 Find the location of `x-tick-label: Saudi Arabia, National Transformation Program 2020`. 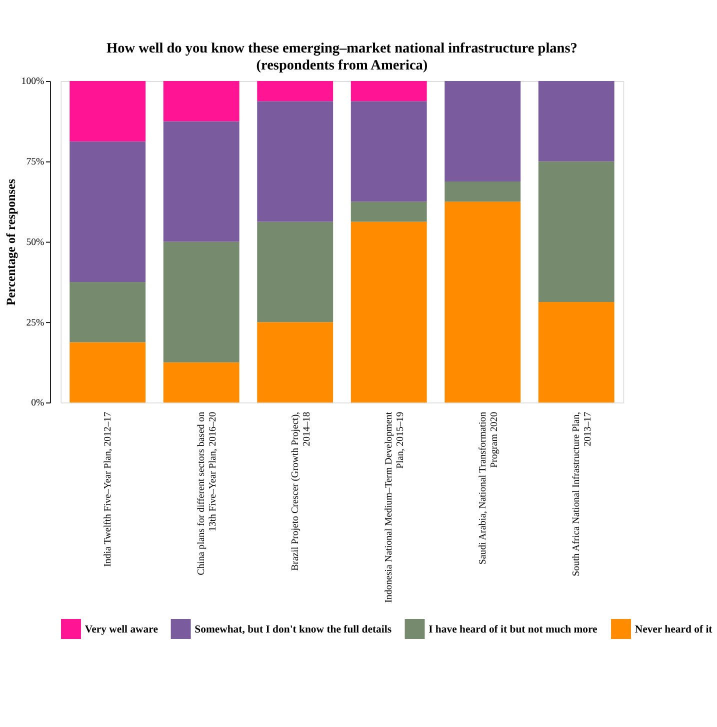

x-tick-label: Saudi Arabia, National Transformation Program 2020 is located at coordinates (488, 488).